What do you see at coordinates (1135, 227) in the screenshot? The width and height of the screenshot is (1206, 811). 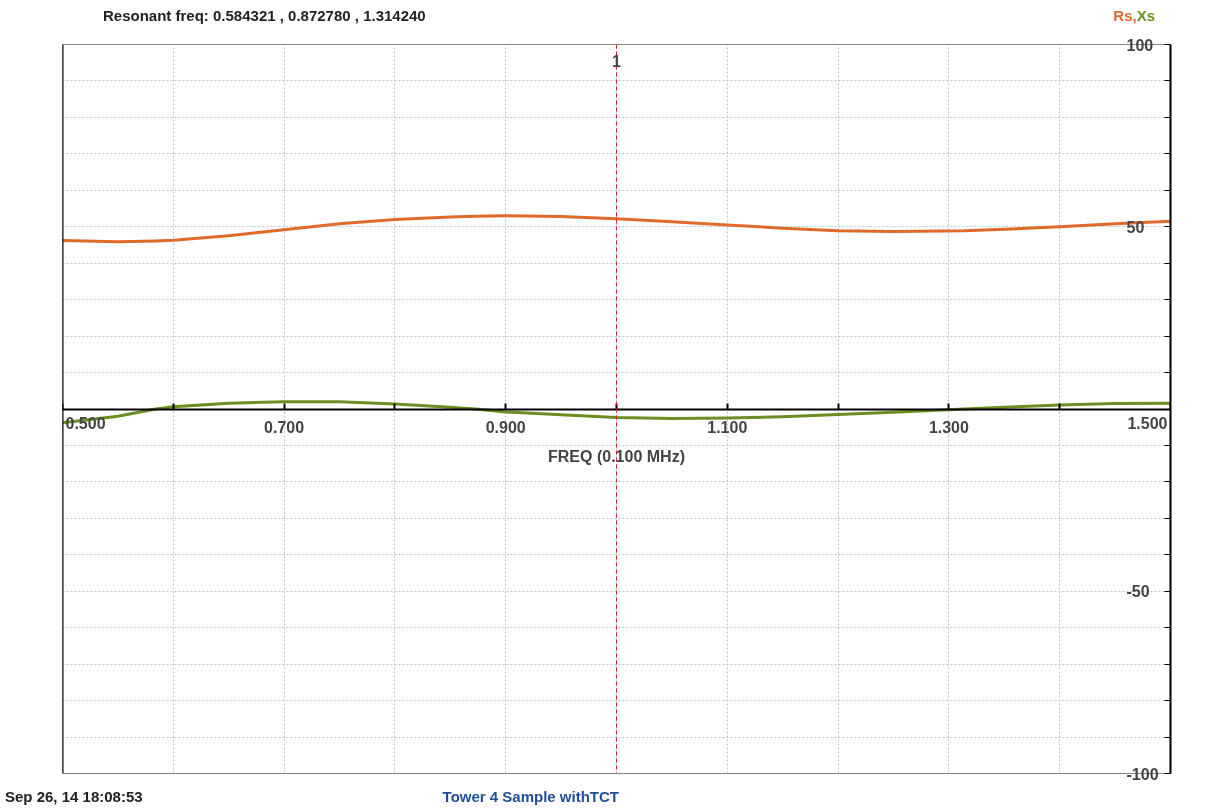 I see `y-tick-label: 50` at bounding box center [1135, 227].